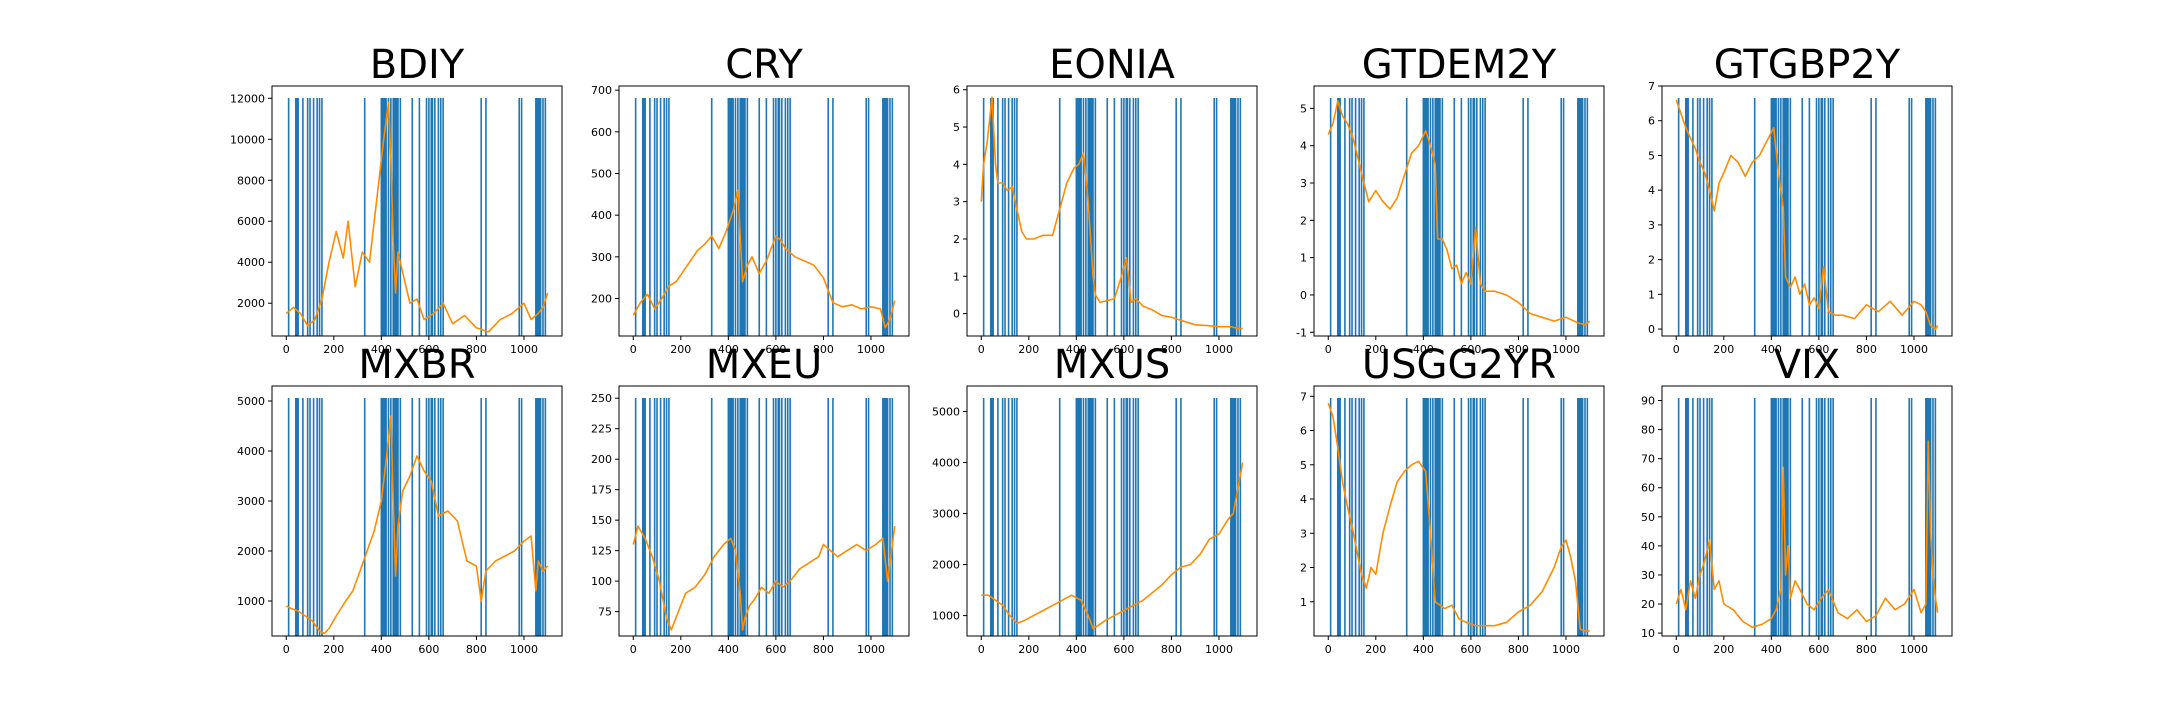 The width and height of the screenshot is (2160, 720). I want to click on panel-title: CRY, so click(764, 65).